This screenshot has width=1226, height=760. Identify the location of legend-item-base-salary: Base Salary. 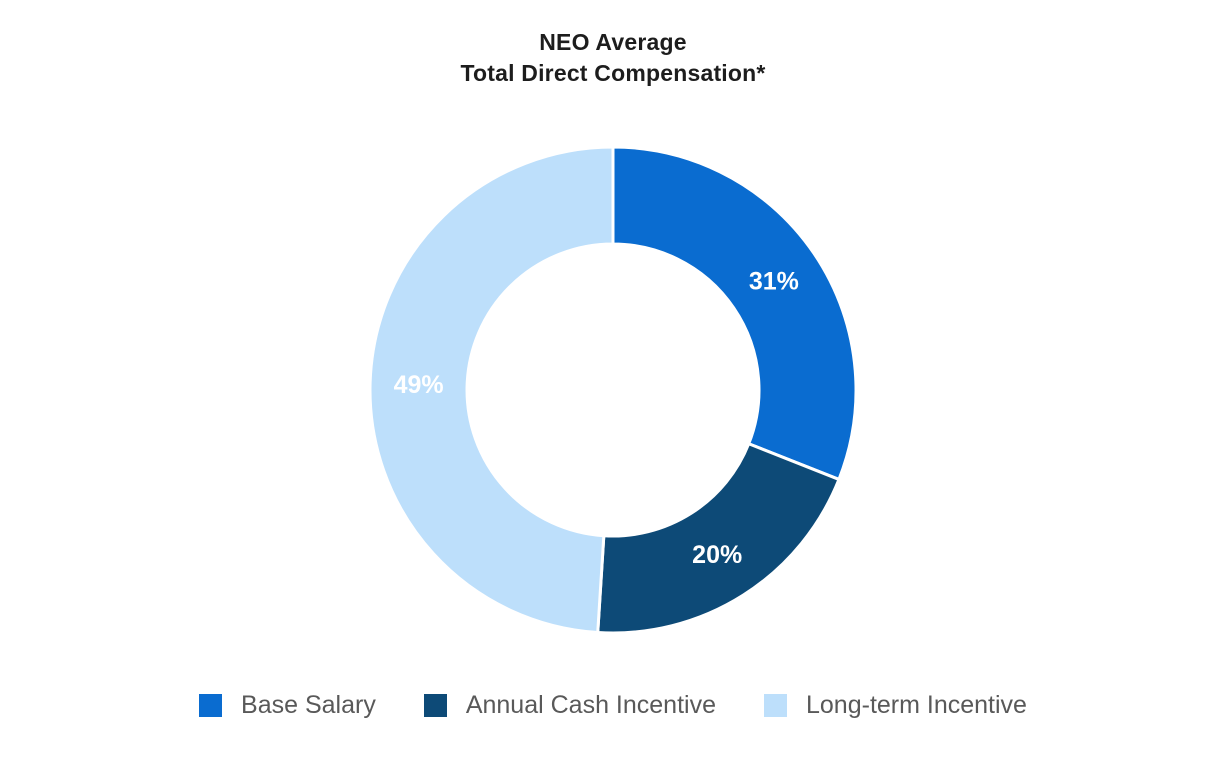
(287, 705).